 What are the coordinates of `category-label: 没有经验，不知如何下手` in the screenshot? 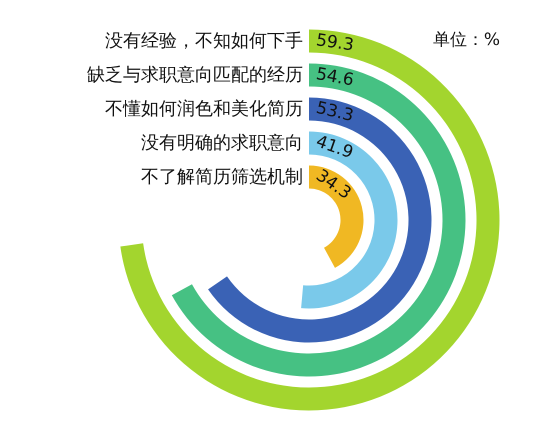 It's located at (204, 41).